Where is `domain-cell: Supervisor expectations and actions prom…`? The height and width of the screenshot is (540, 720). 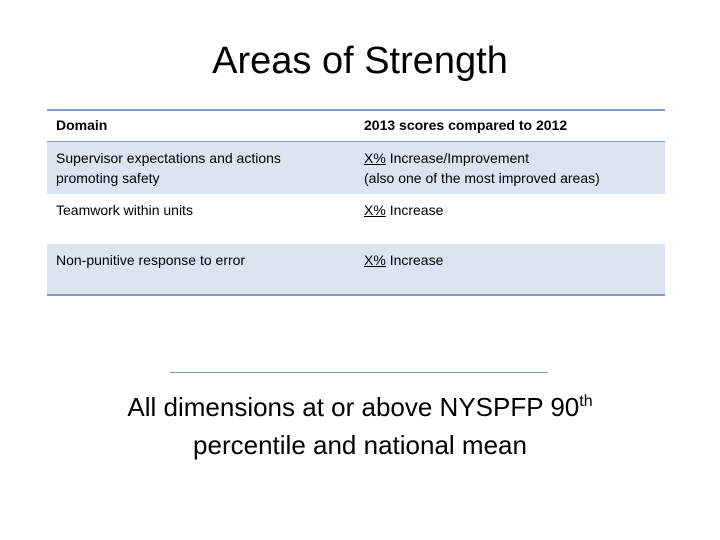
domain-cell: Supervisor expectations and actions prom… is located at coordinates (201, 167).